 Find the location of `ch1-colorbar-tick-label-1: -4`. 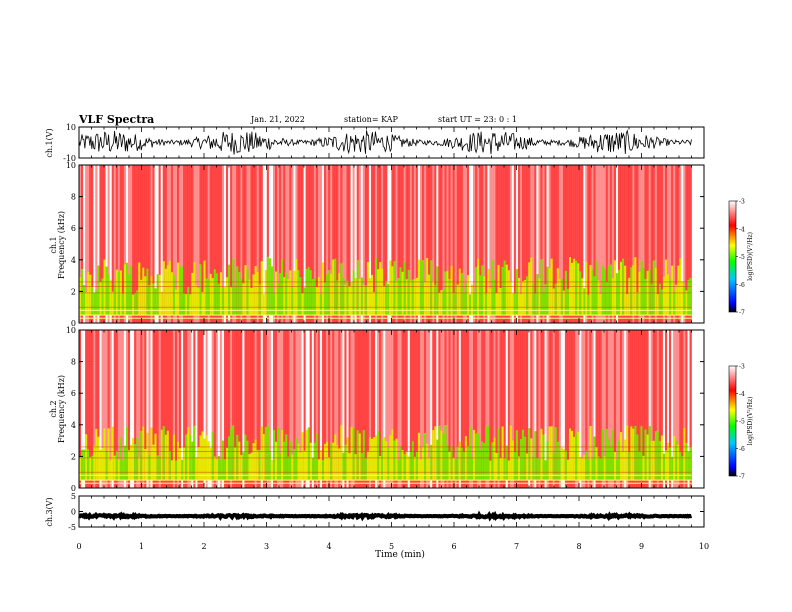

ch1-colorbar-tick-label-1: -4 is located at coordinates (742, 229).